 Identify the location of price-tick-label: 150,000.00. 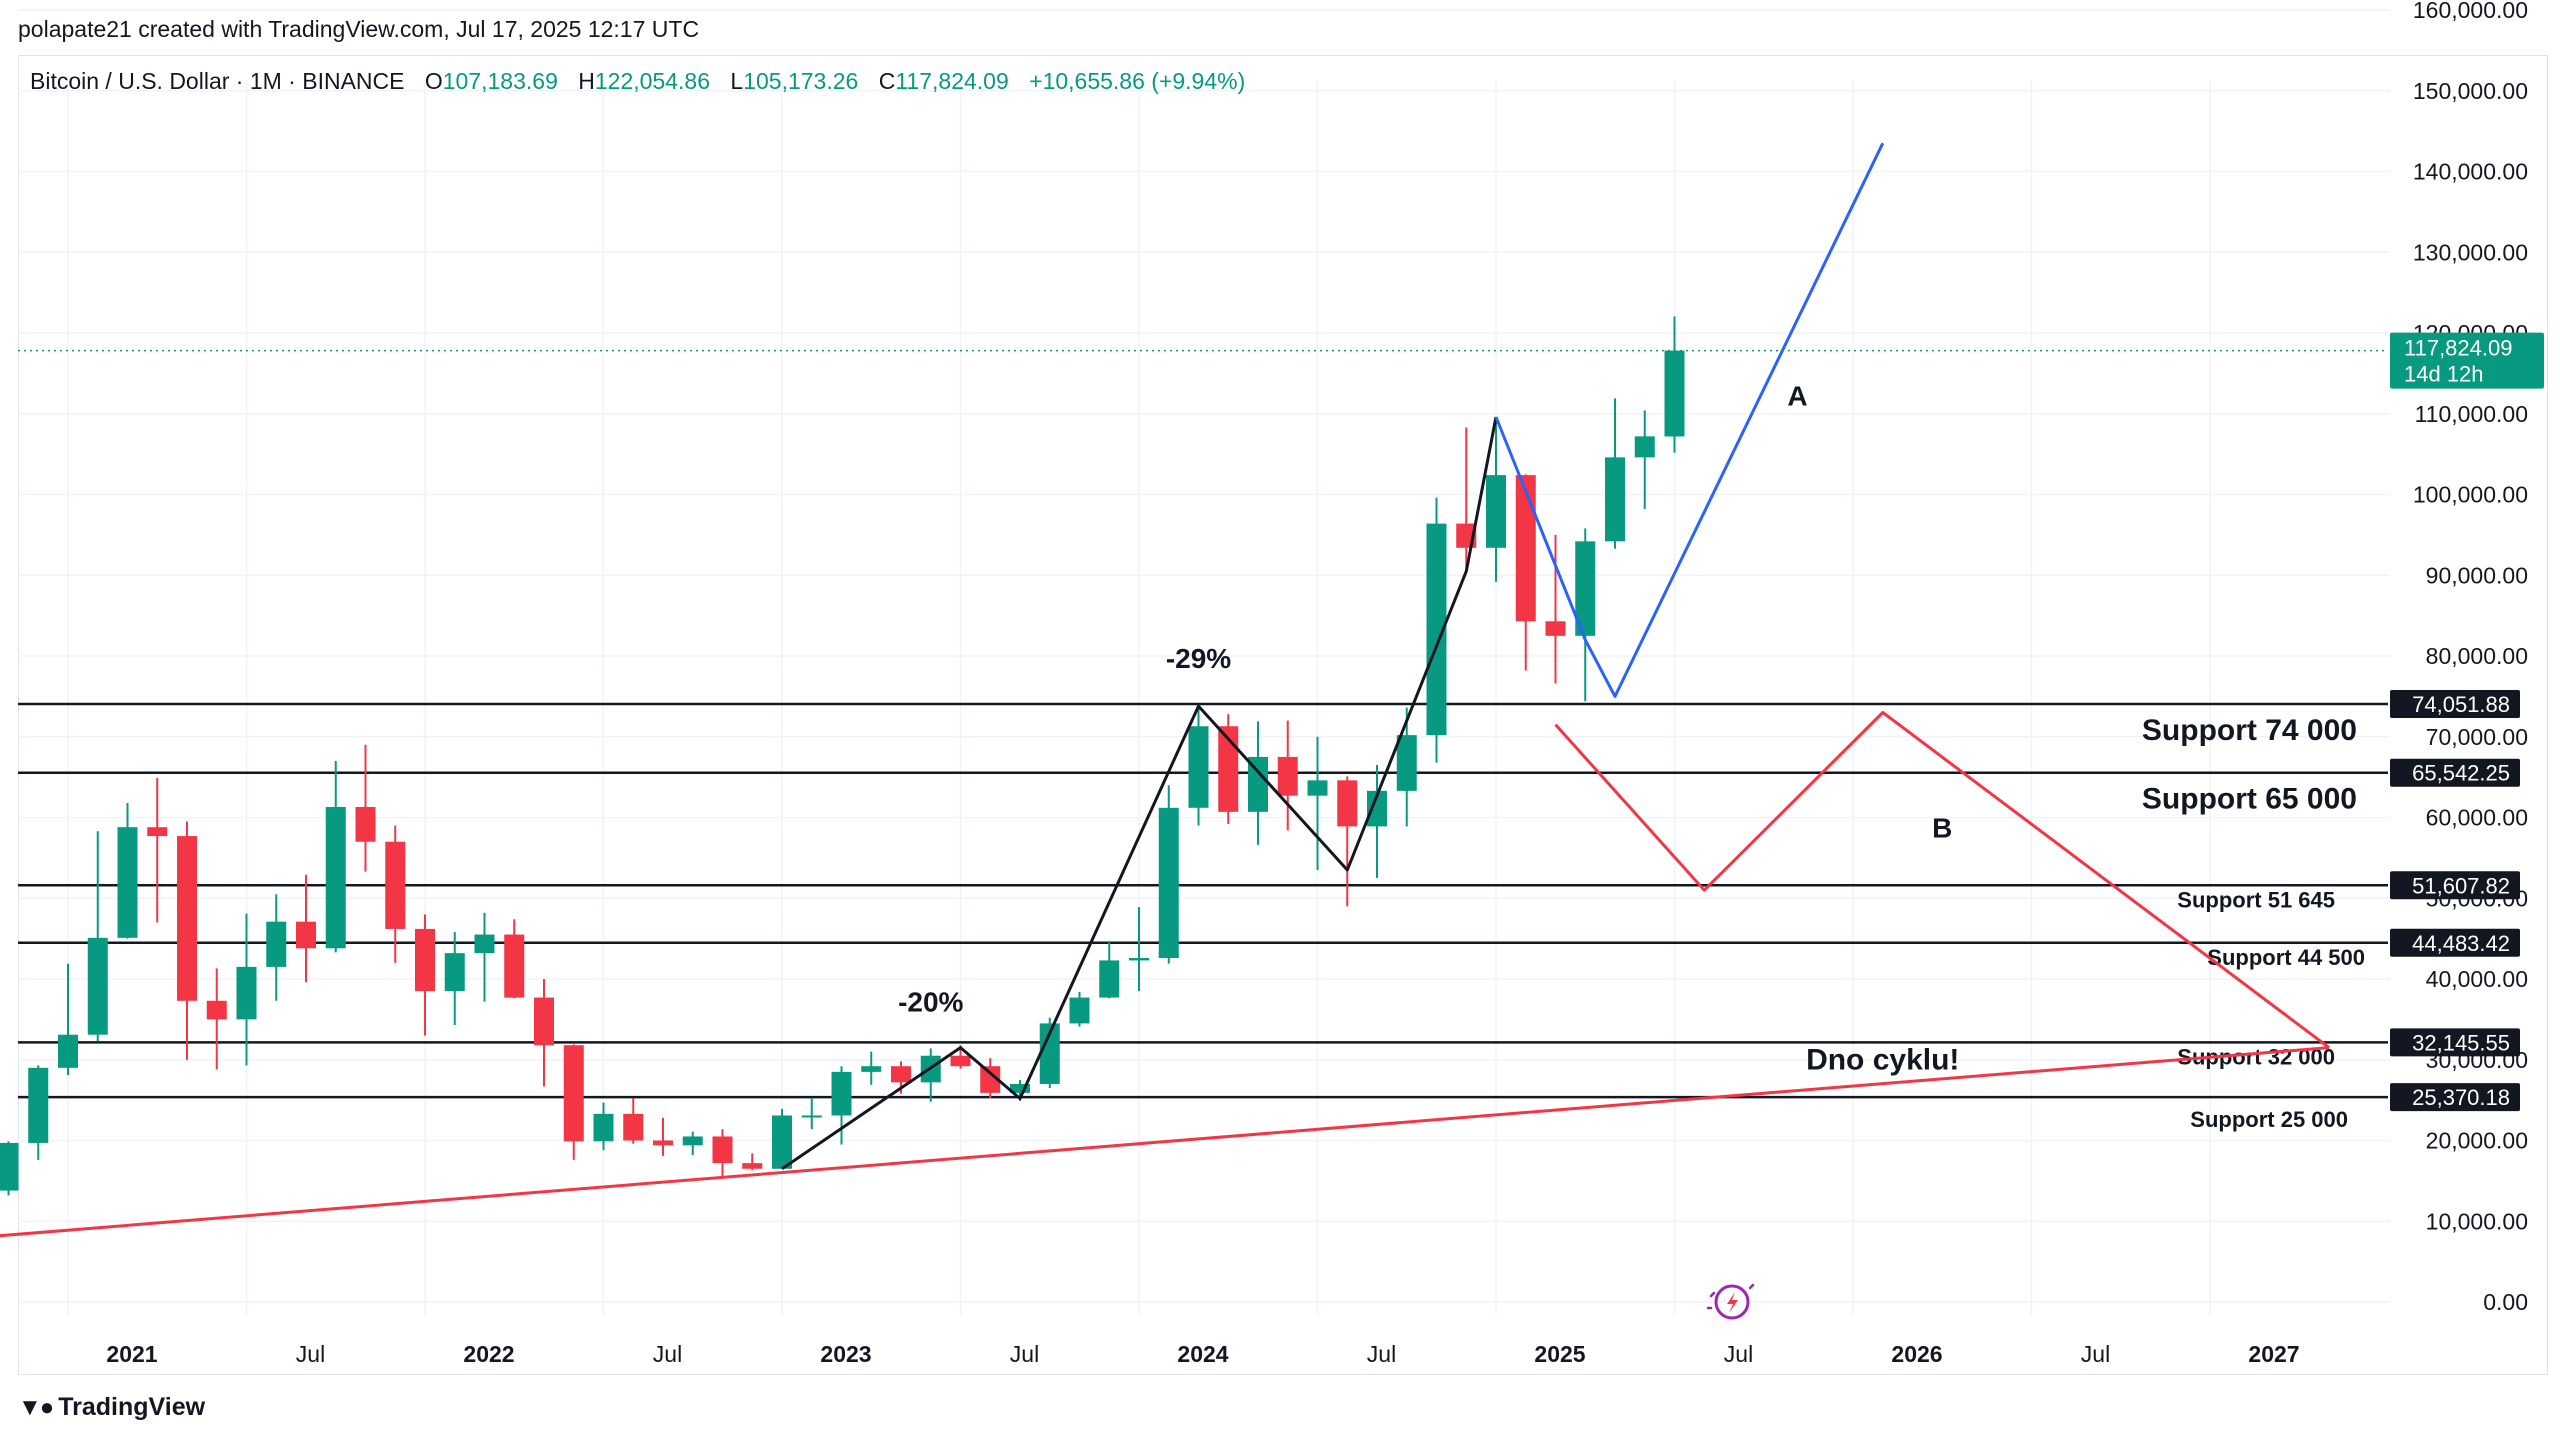
(2470, 91).